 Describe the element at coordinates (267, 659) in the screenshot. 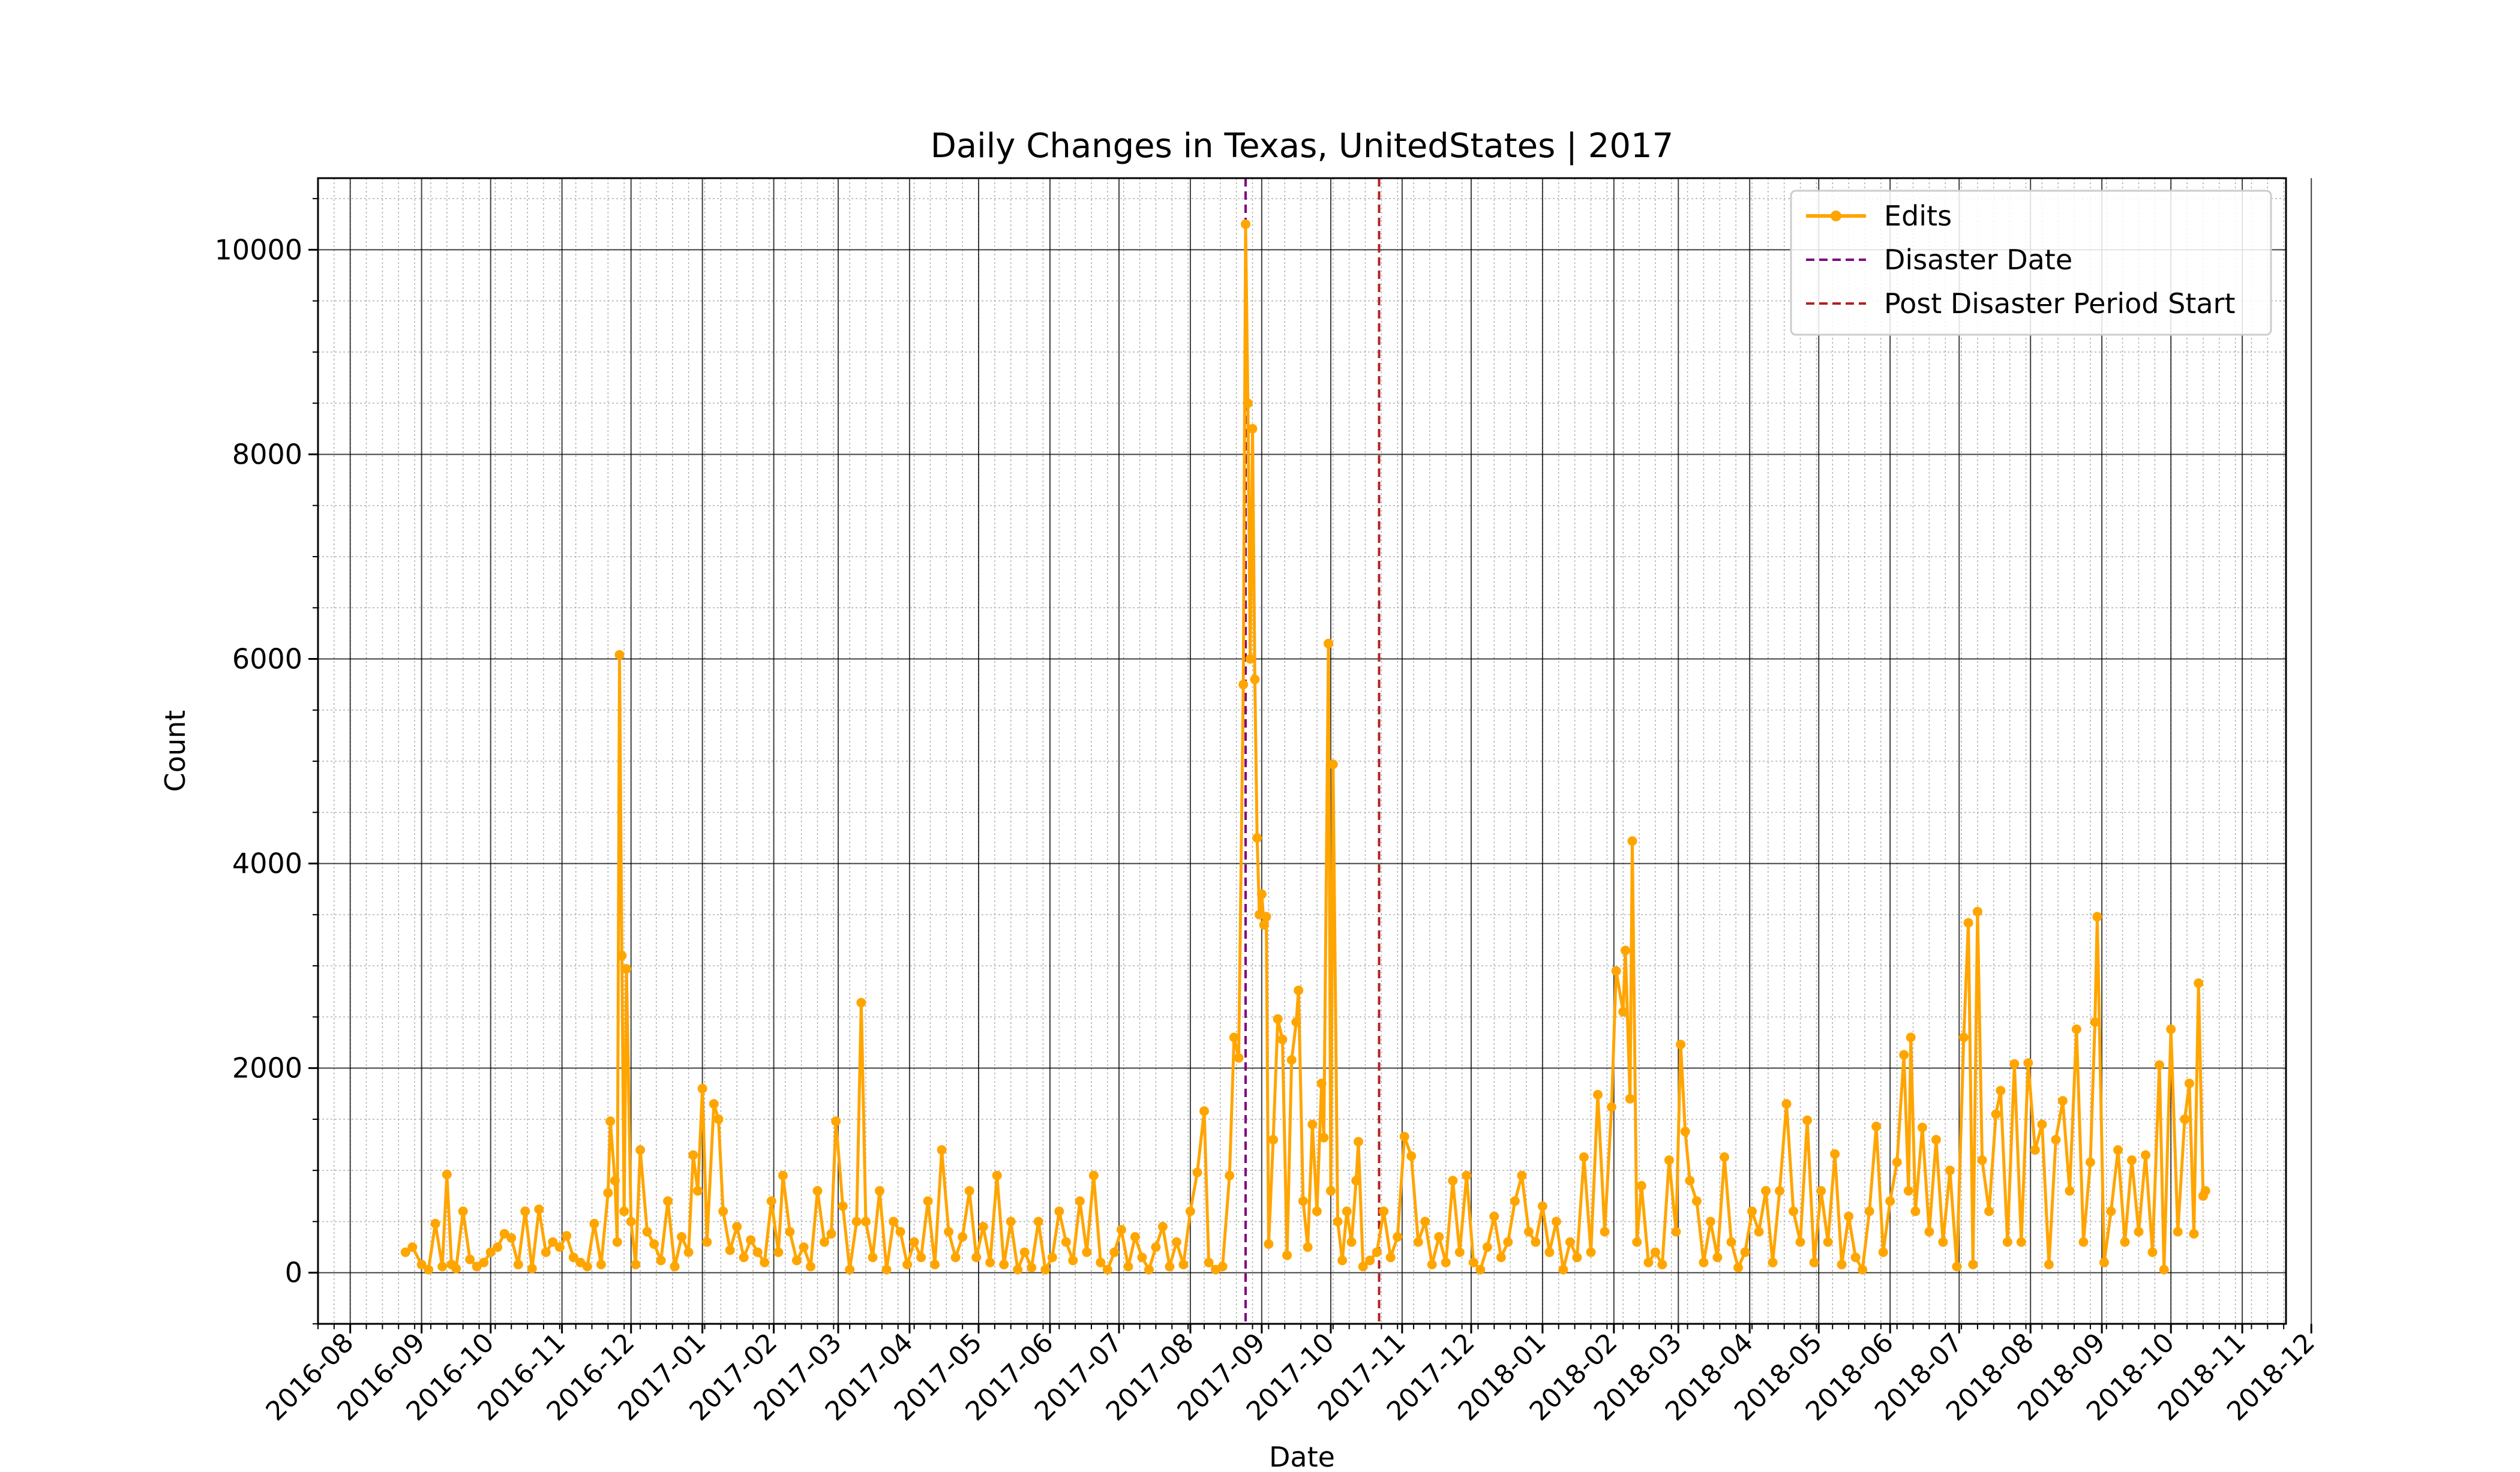

I see `y-tick-label: 6000` at that location.